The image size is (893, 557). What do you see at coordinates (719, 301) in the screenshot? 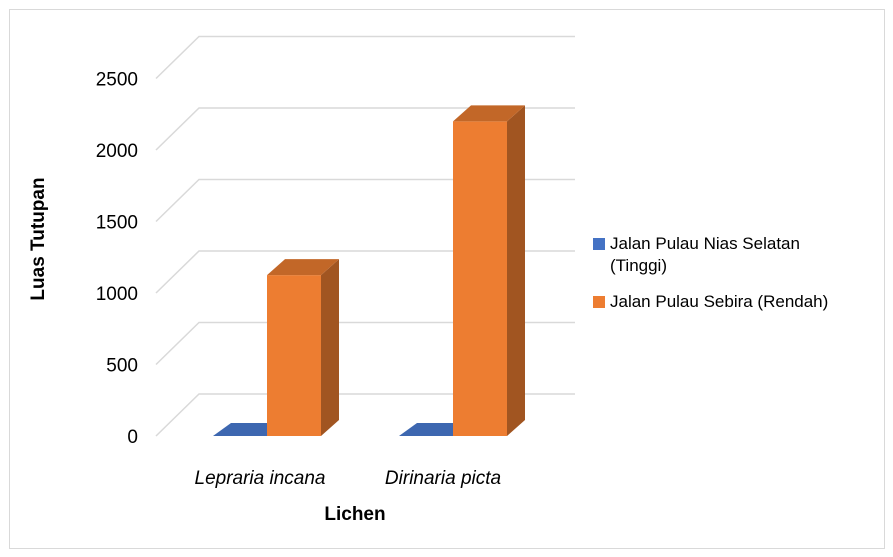
I see `legend-label: Jalan Pulau Sebira (Rendah)` at bounding box center [719, 301].